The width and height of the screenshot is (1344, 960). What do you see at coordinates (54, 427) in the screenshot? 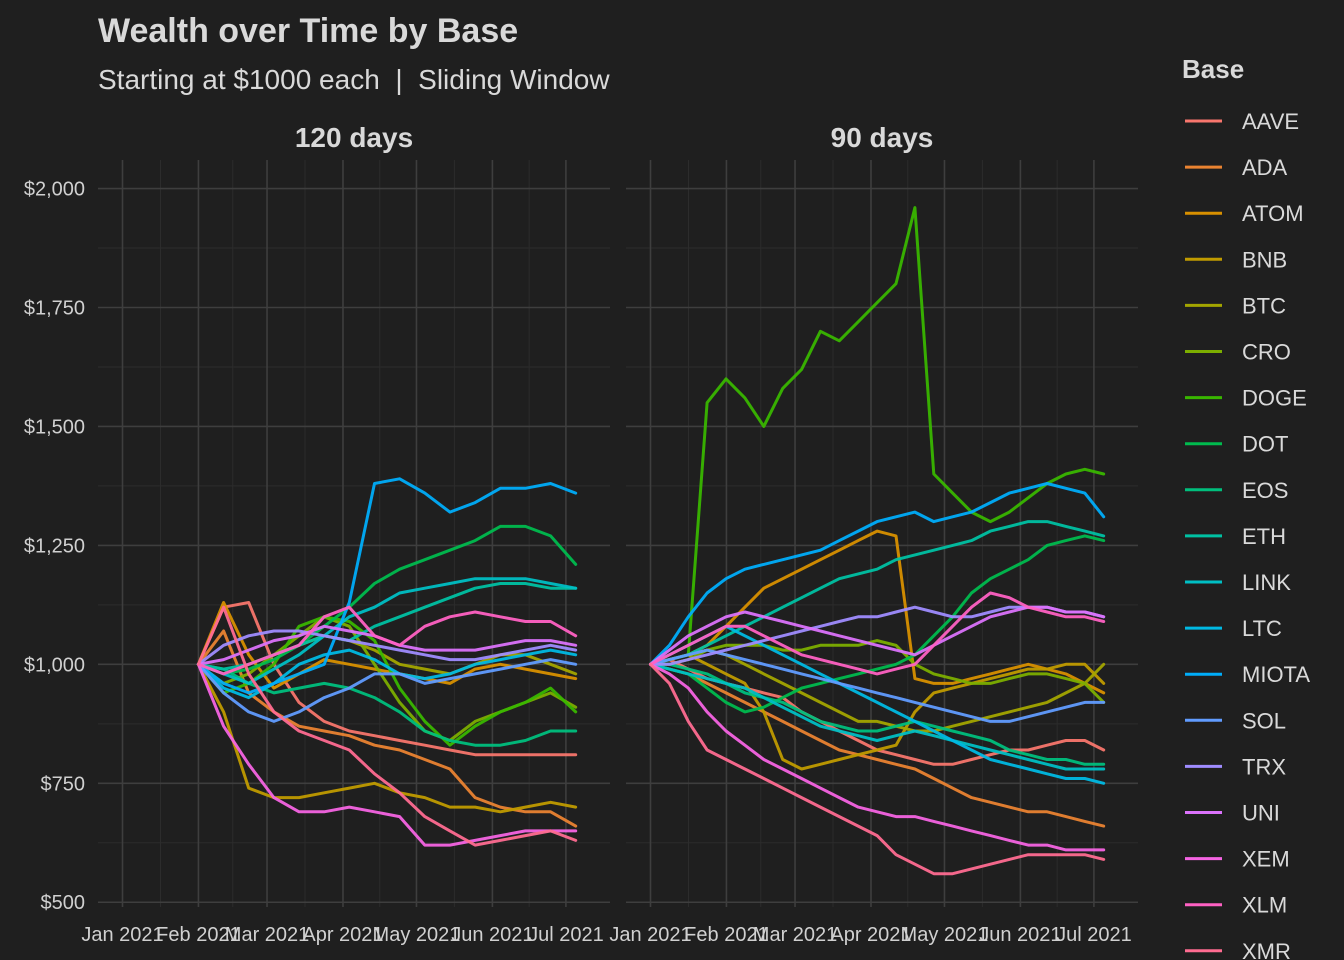
I see `y-tick-label: $1,500` at bounding box center [54, 427].